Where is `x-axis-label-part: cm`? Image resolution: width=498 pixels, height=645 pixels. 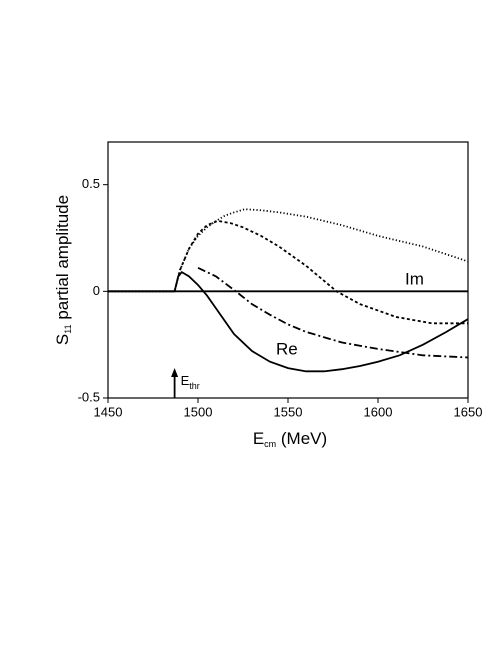 x-axis-label-part: cm is located at coordinates (270, 444).